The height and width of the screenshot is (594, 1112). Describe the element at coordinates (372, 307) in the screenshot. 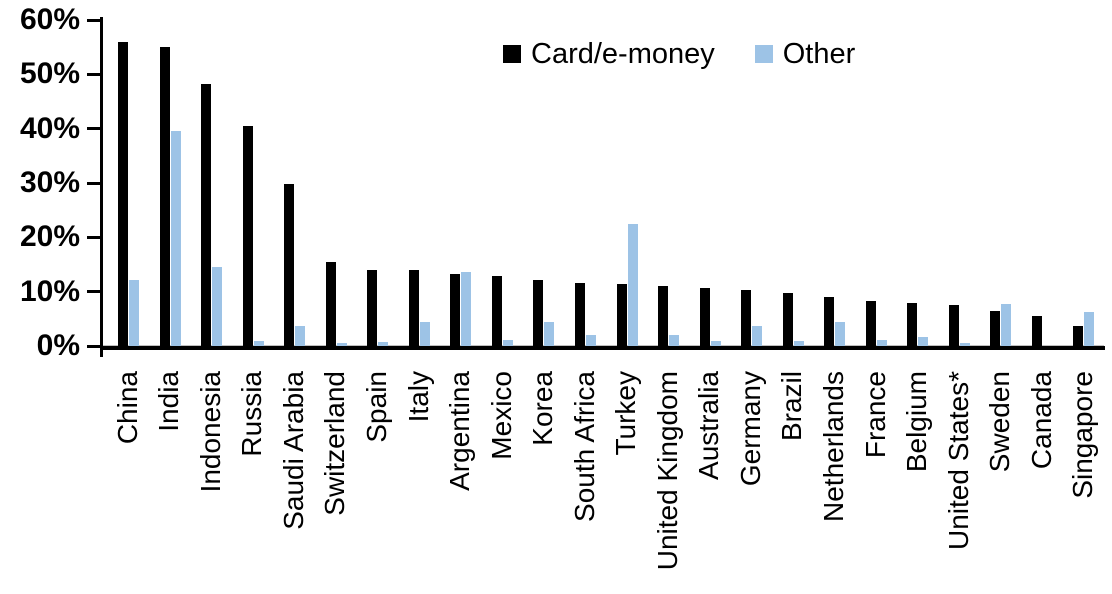

I see `bar-card-emoney-spain` at that location.